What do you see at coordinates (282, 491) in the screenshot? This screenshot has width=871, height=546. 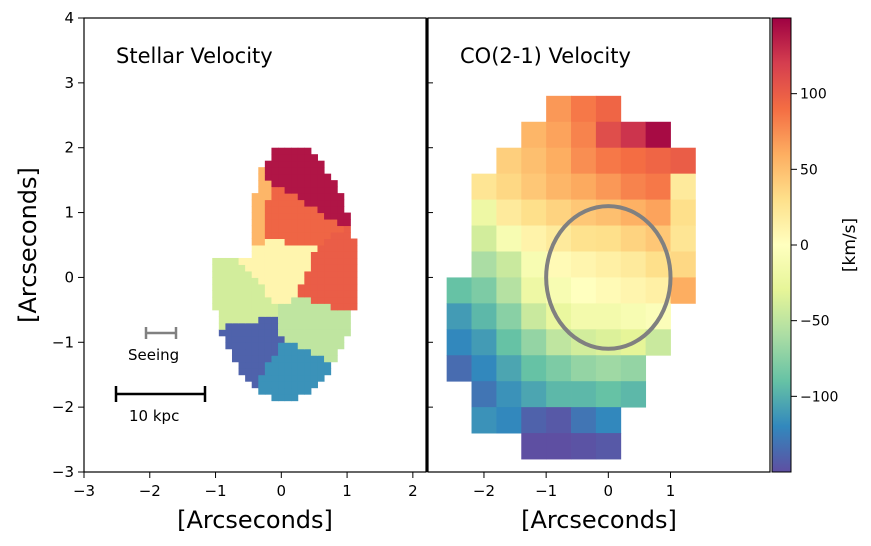 I see `x-tick-label: 0` at bounding box center [282, 491].